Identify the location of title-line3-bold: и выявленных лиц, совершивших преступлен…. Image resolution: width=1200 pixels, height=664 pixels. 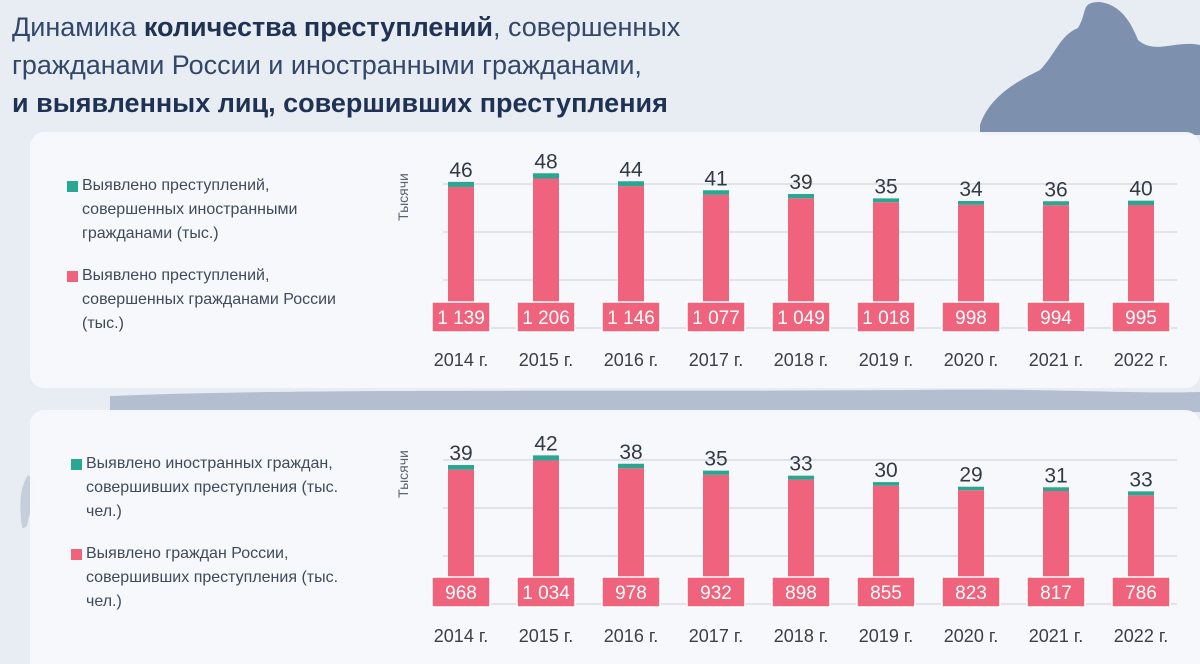
(340, 103).